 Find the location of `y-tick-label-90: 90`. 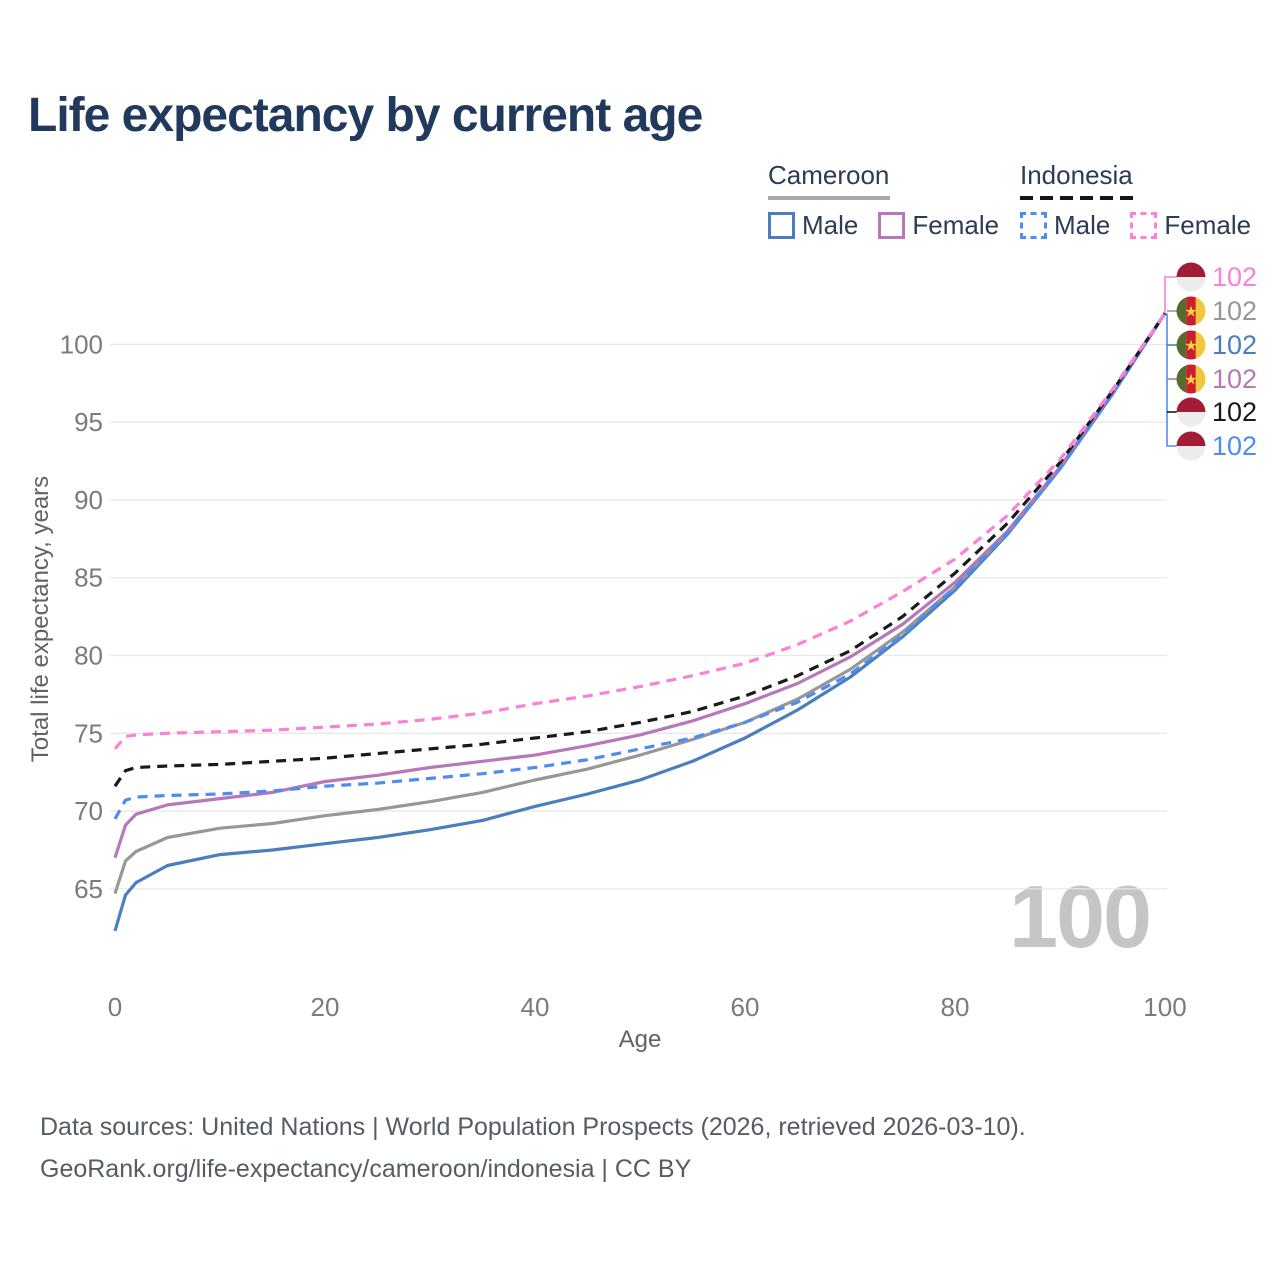

y-tick-label-90: 90 is located at coordinates (88, 500).